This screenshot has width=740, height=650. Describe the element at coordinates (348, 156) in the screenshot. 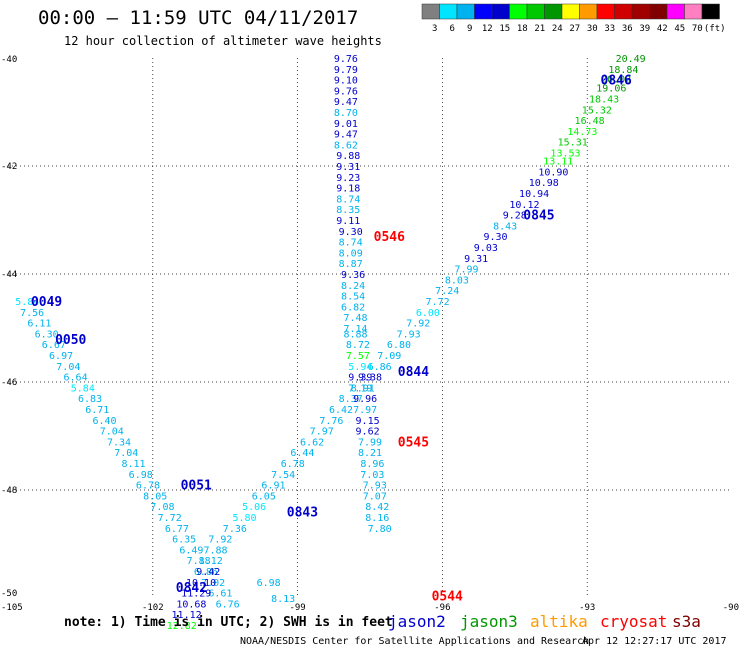

I see `data-point-cryosat: 9.88` at that location.